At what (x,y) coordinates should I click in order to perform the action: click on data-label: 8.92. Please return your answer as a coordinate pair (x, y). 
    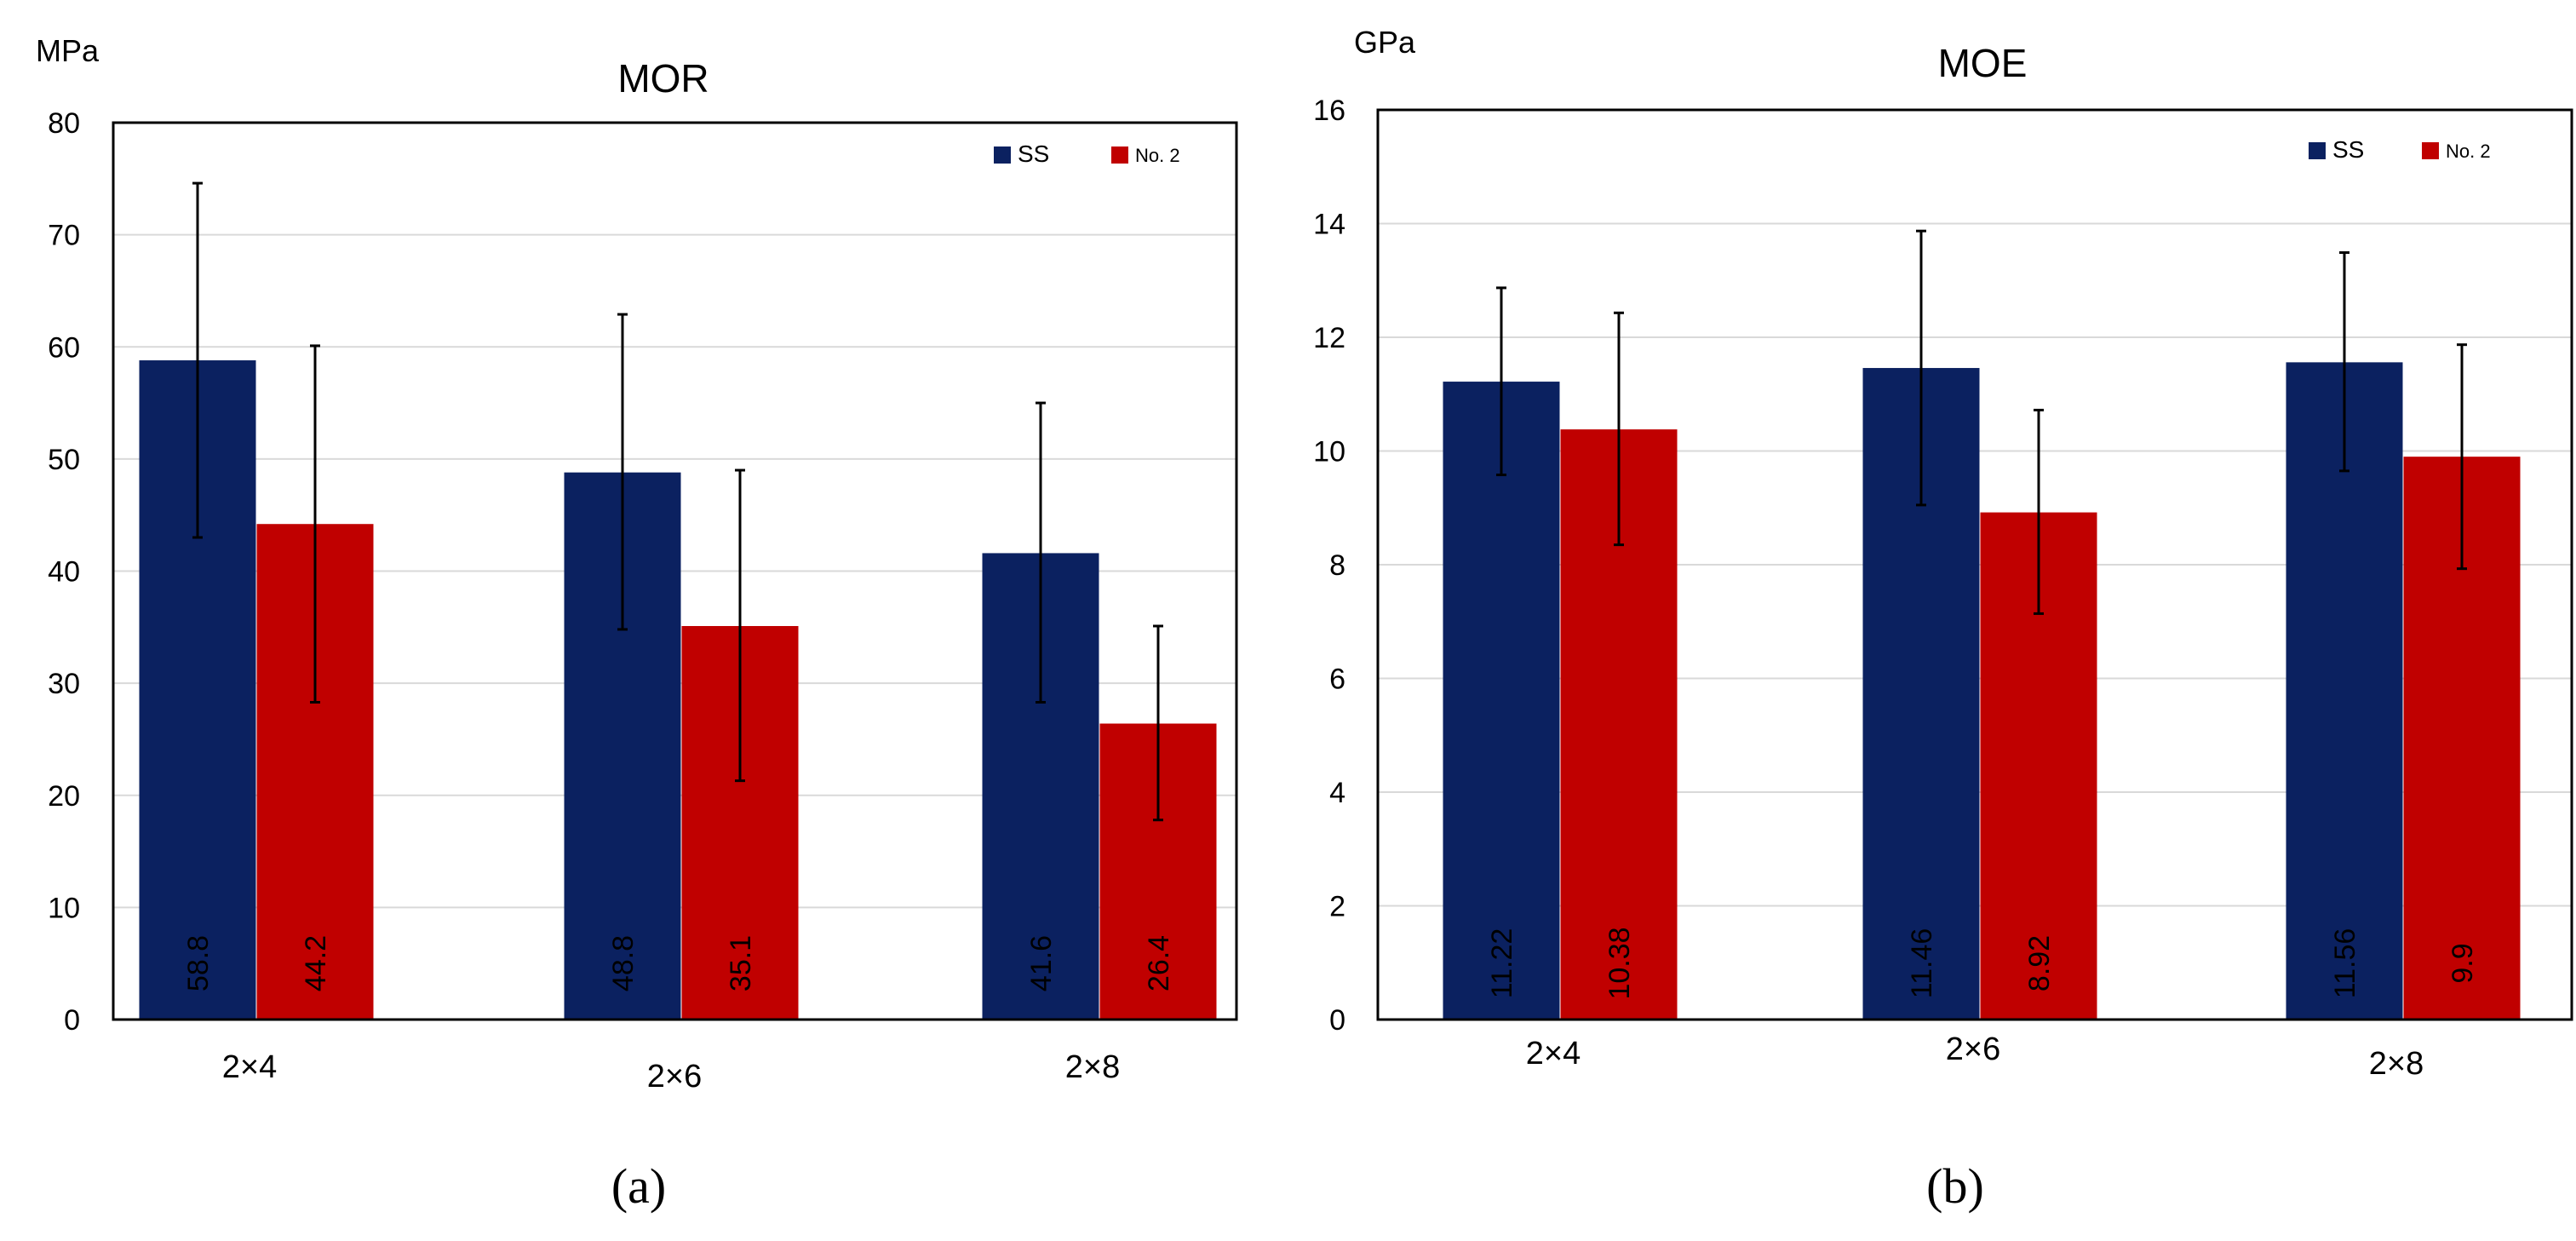
    Looking at the image, I should click on (2039, 963).